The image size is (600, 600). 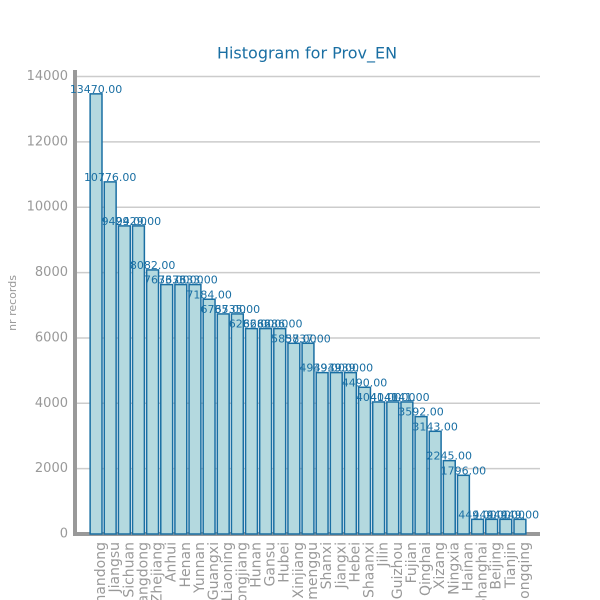 I want to click on x-tick-label: Hunan, so click(x=256, y=565).